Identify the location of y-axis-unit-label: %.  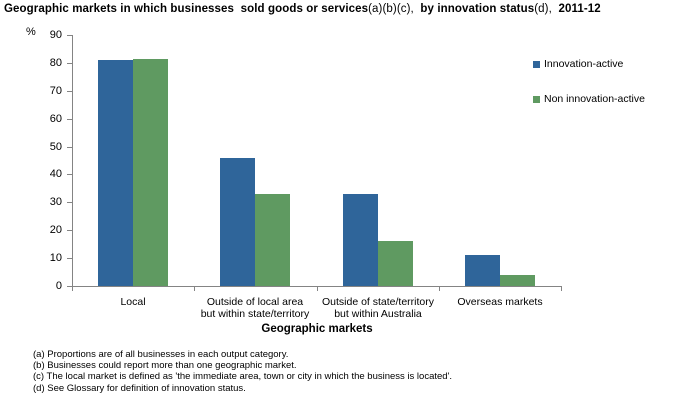
(31, 32).